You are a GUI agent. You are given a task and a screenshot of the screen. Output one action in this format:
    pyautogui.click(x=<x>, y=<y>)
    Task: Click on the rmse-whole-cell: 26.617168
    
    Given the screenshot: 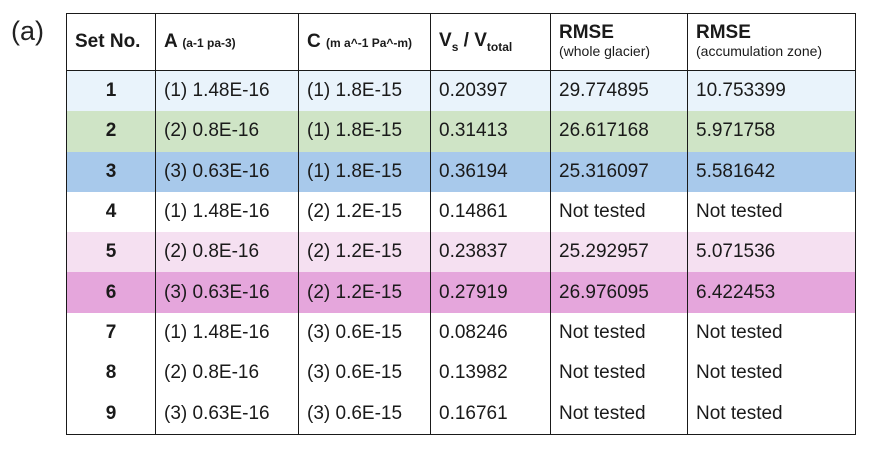 What is the action you would take?
    pyautogui.click(x=619, y=131)
    